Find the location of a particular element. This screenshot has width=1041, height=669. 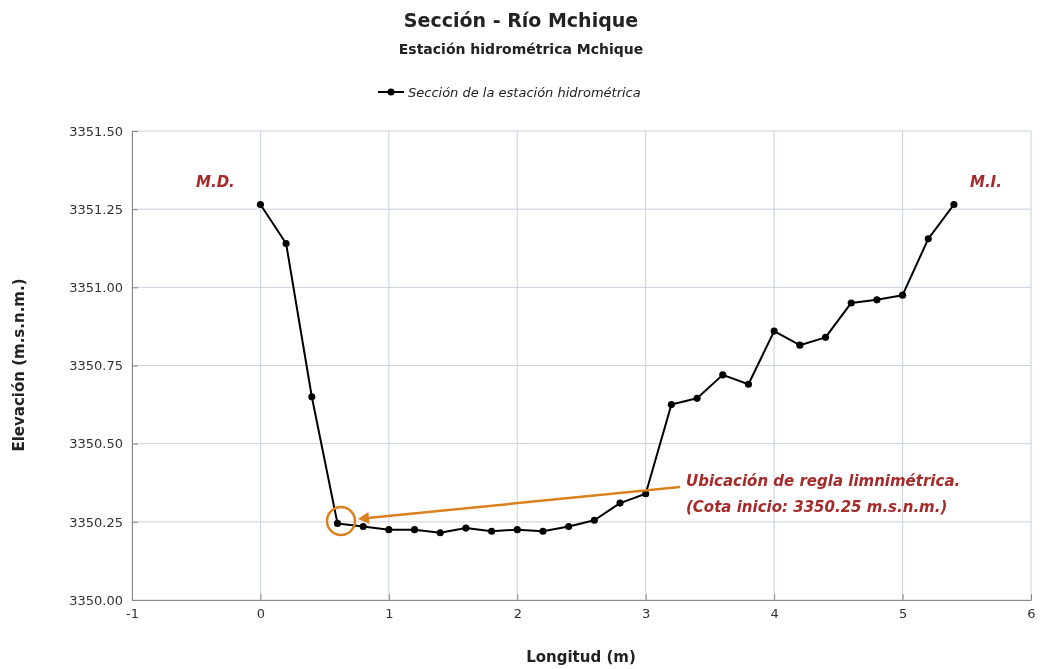

y-tick-label: 3350.25 is located at coordinates (96, 522).